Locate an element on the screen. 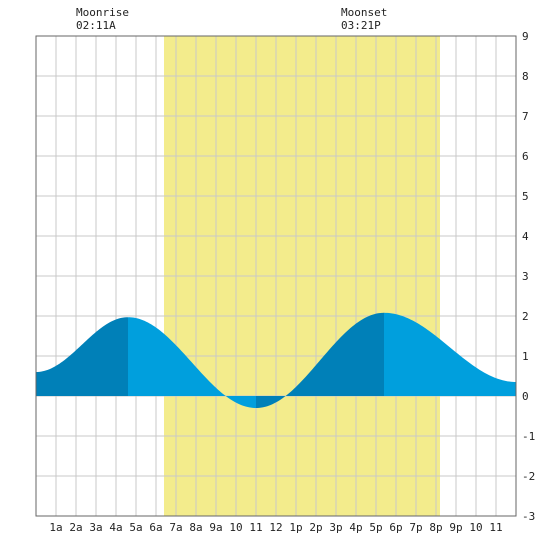 Image resolution: width=550 pixels, height=550 pixels. x-tick-label: 4a is located at coordinates (115, 527).